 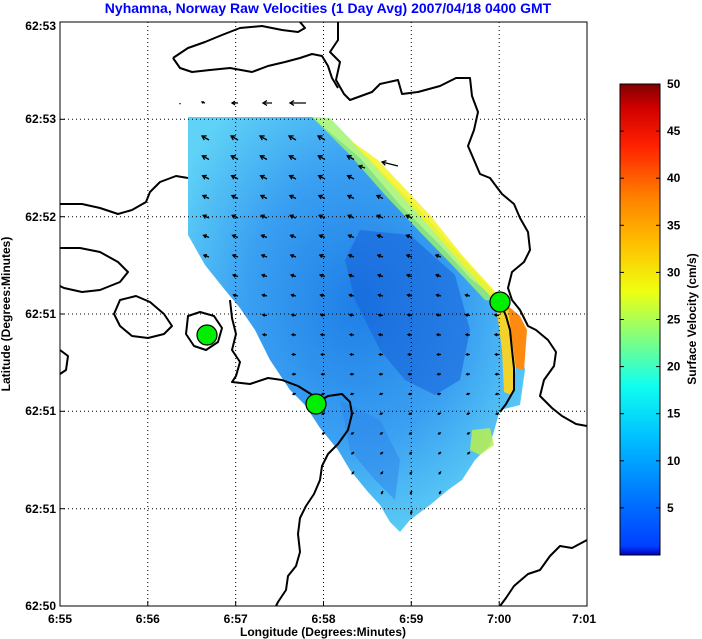 What do you see at coordinates (674, 272) in the screenshot?
I see `colorbar-tick-label: 30` at bounding box center [674, 272].